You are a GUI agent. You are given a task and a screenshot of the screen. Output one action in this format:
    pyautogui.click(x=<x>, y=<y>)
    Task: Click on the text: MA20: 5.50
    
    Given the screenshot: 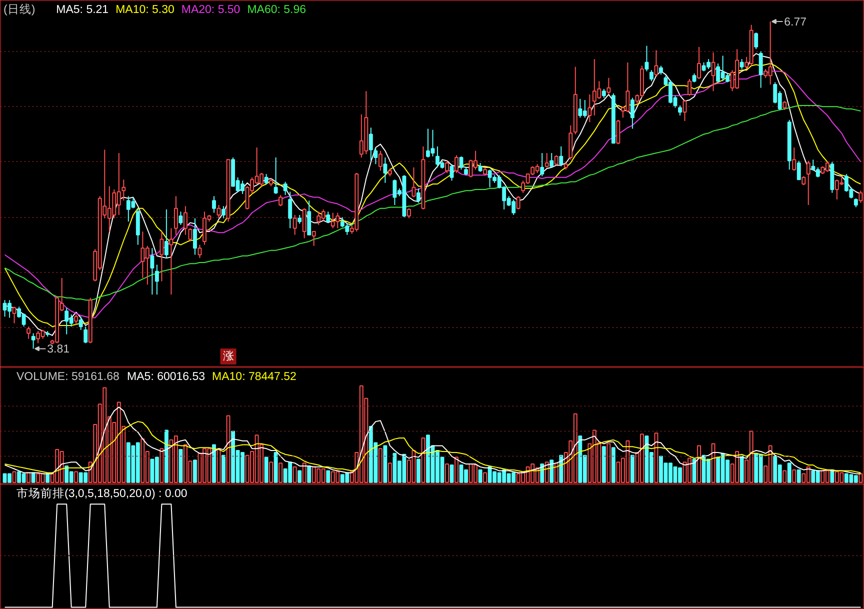 What is the action you would take?
    pyautogui.click(x=210, y=10)
    